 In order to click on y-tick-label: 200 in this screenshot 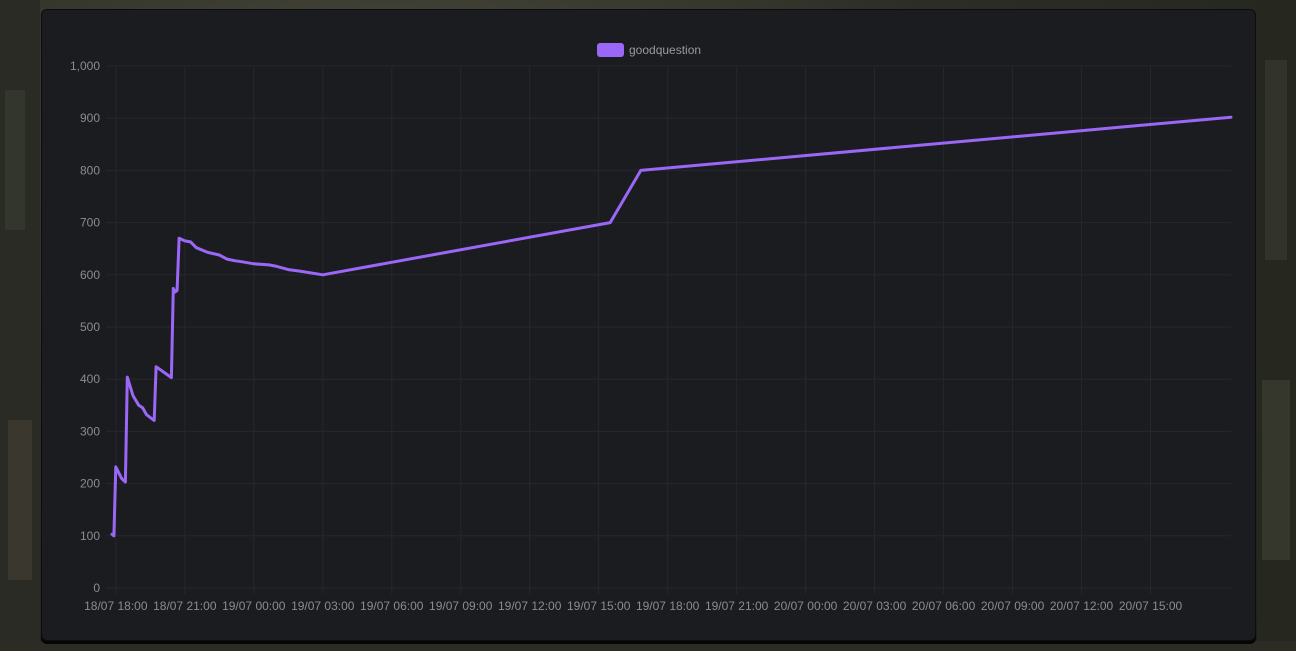, I will do `click(90, 484)`.